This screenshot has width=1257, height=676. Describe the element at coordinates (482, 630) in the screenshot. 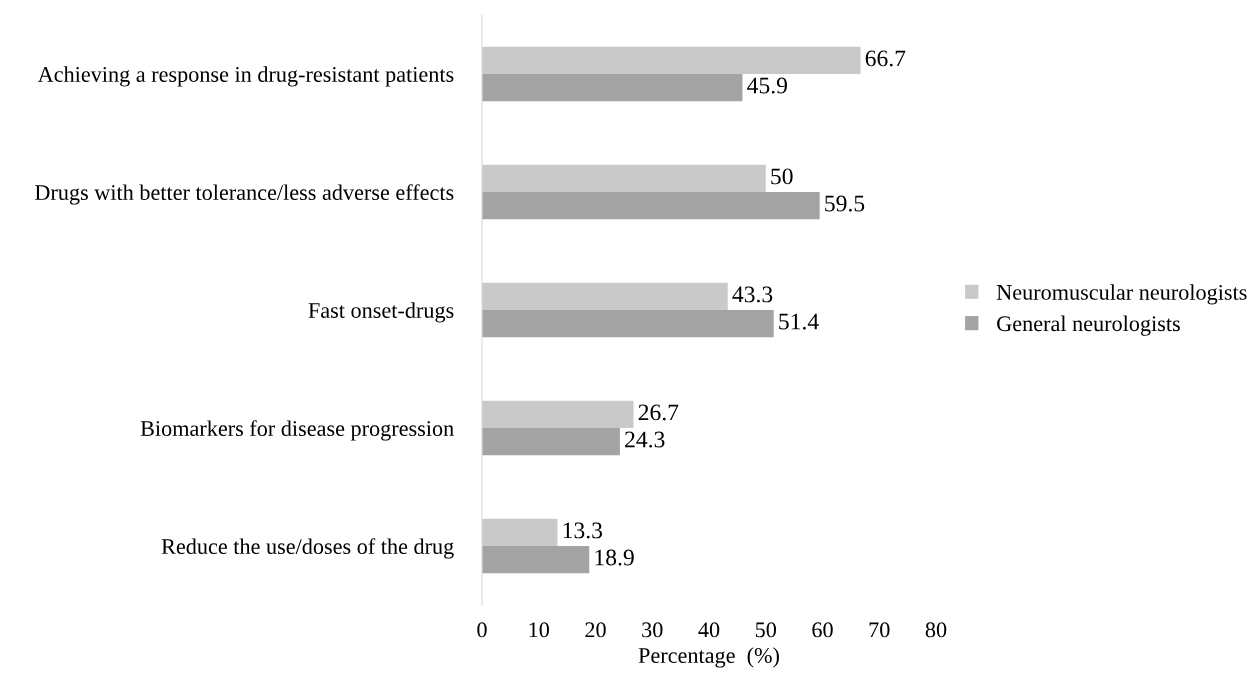

I see `x-tick-label: 0` at that location.